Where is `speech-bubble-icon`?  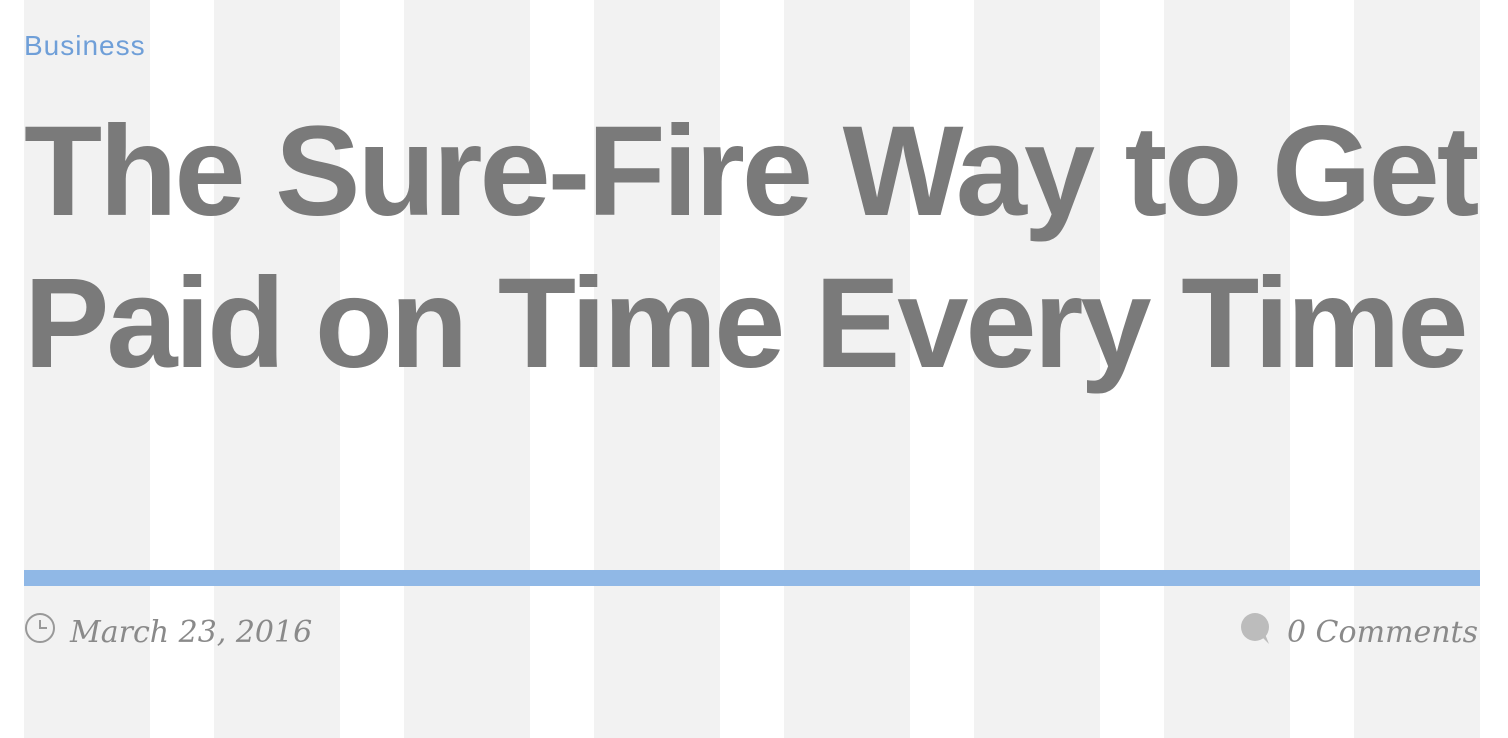 speech-bubble-icon is located at coordinates (1256, 632).